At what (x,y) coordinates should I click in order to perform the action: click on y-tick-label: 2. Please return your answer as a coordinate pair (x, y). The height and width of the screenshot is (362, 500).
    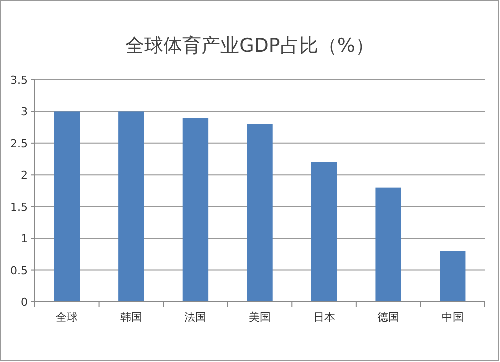
    Looking at the image, I should click on (24, 175).